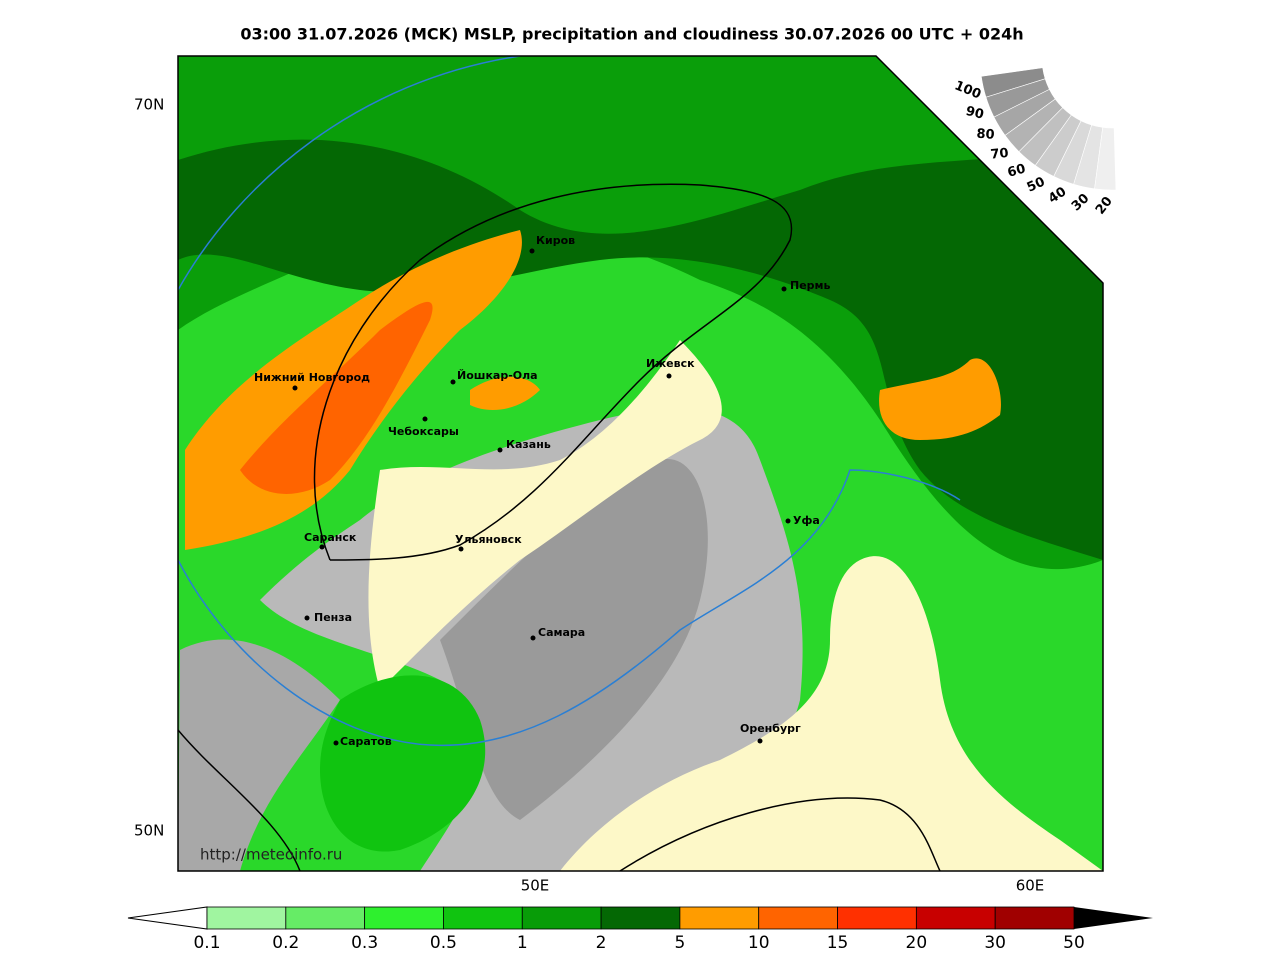 The width and height of the screenshot is (1281, 967). Describe the element at coordinates (522, 943) in the screenshot. I see `colorbar-label: 1` at that location.